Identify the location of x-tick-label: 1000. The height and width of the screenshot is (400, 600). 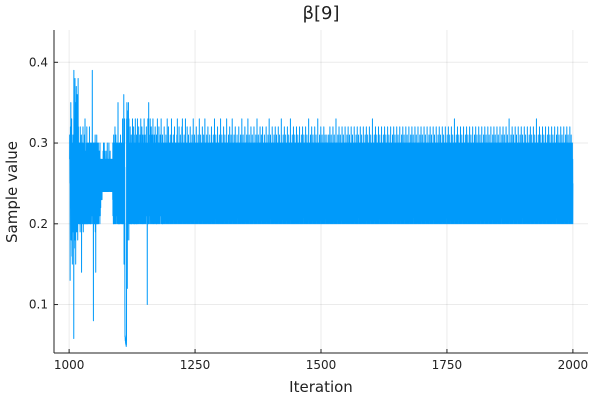
(69, 365).